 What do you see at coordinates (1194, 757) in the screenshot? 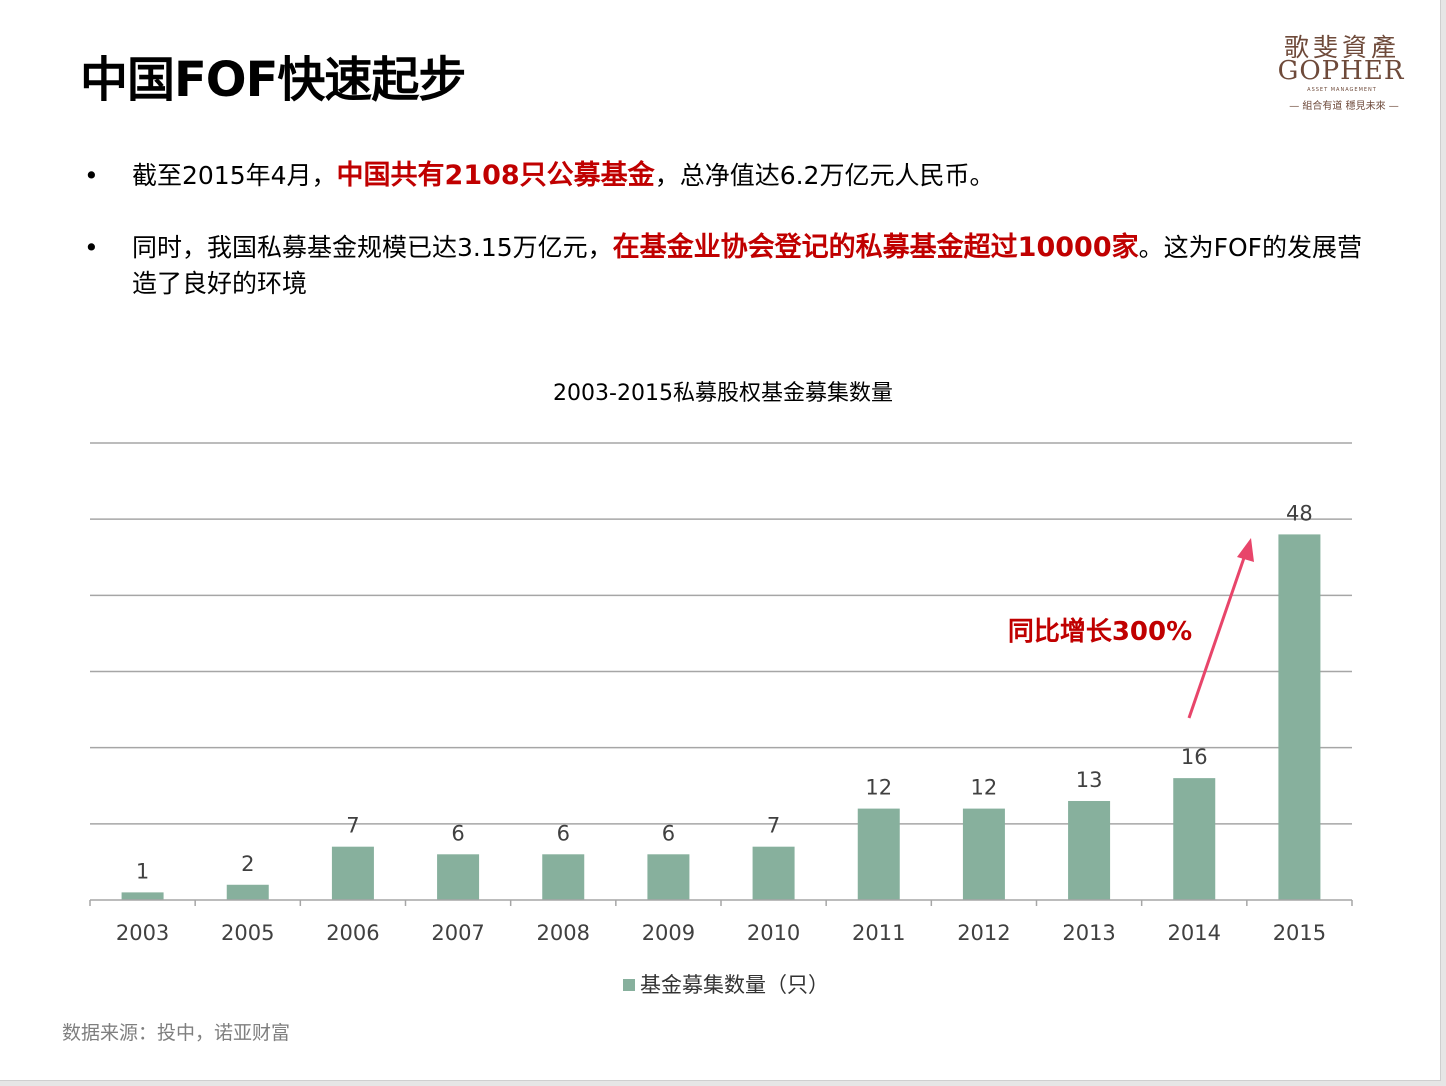
I see `data-label-2014: 16` at bounding box center [1194, 757].